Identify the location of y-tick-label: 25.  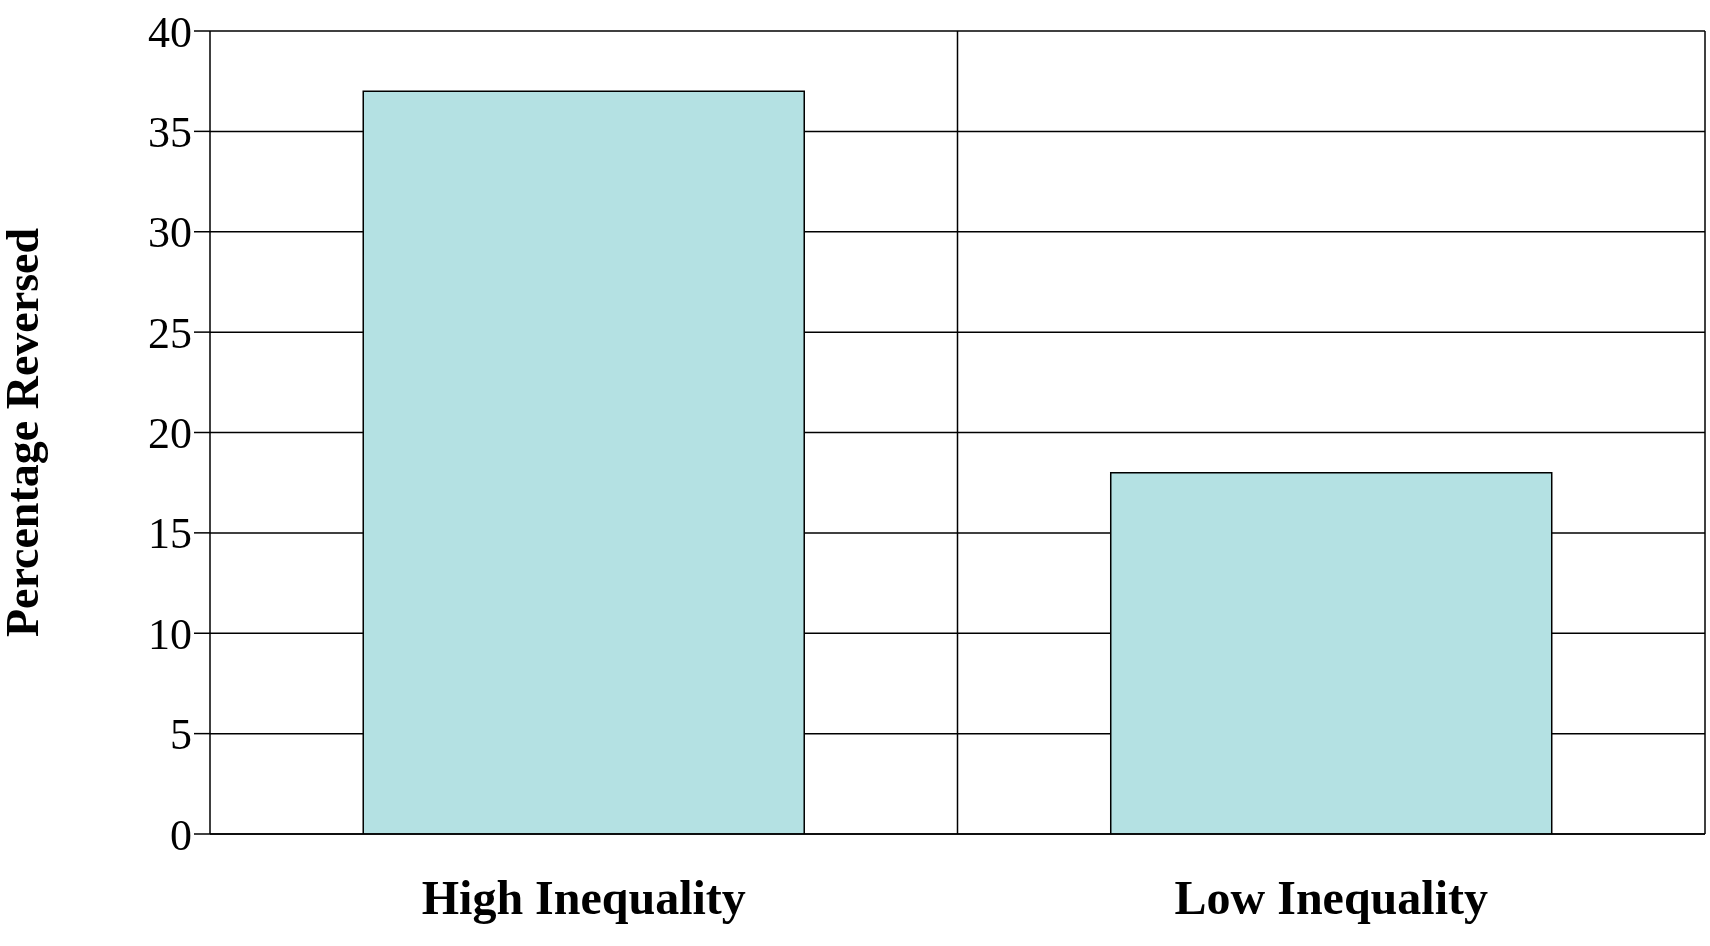
(170, 333).